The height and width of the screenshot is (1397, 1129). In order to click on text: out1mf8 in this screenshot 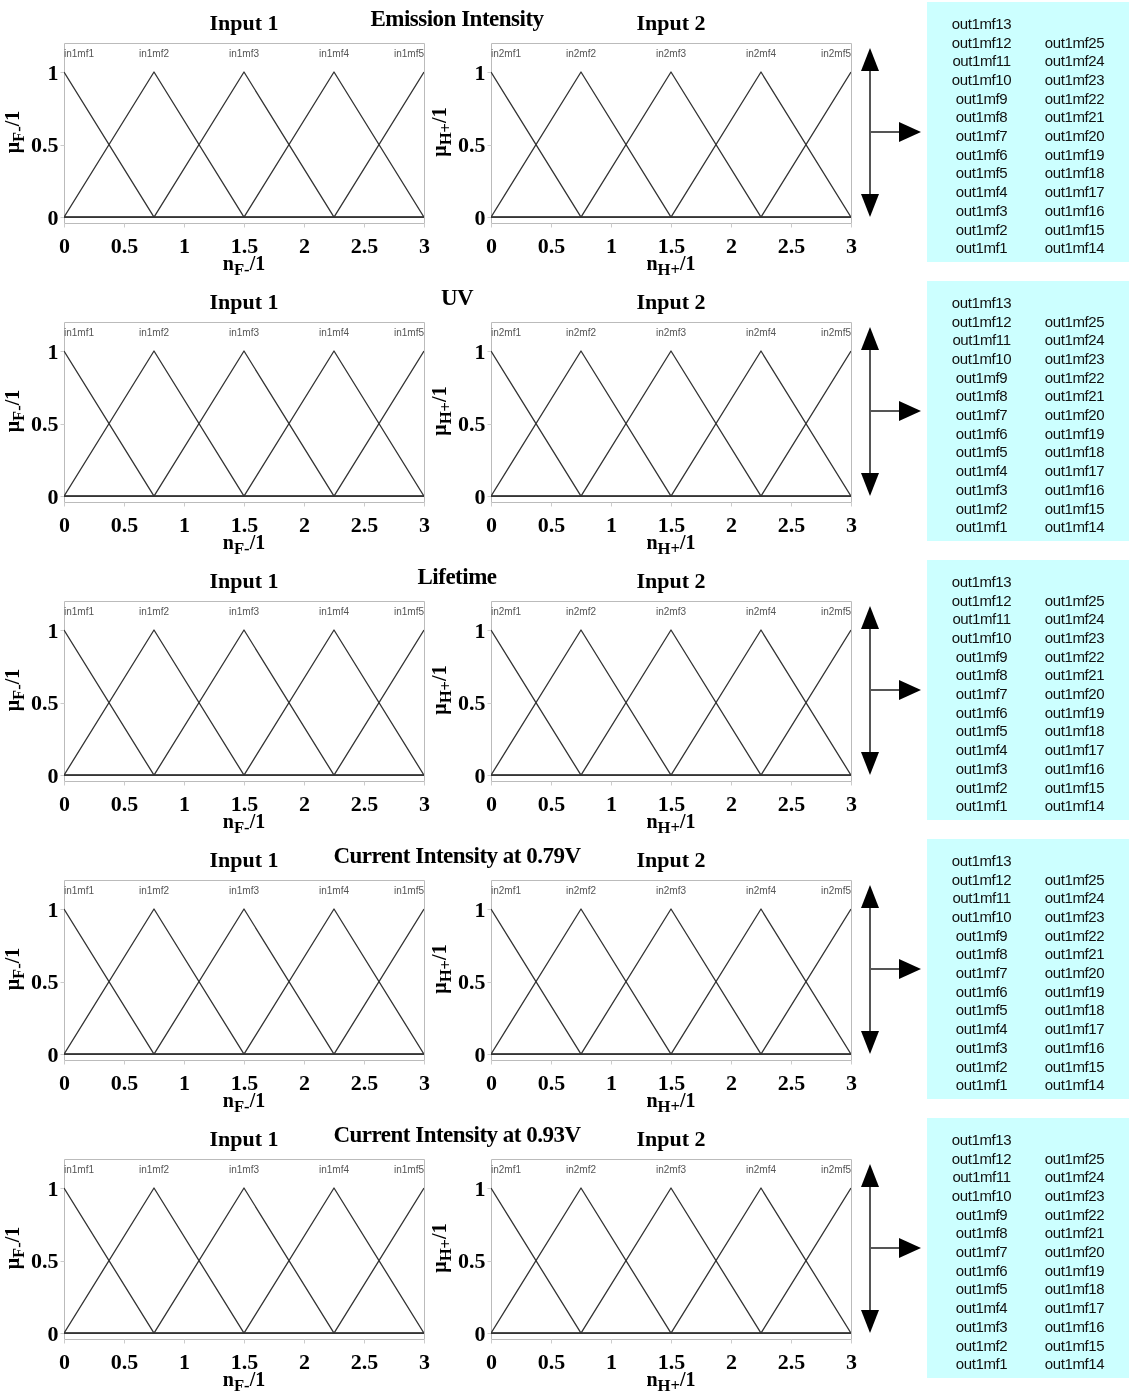, I will do `click(981, 955)`.